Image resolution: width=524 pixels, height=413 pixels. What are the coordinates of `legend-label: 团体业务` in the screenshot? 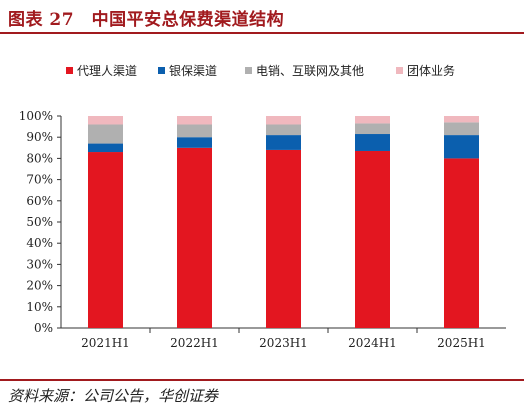 It's located at (431, 70).